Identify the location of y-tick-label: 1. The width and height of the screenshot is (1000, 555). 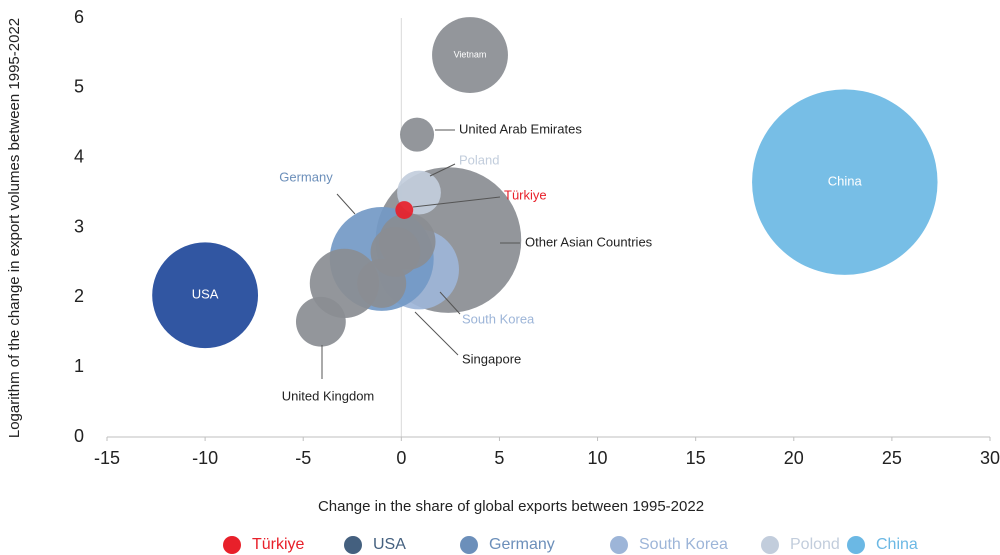
(79, 366).